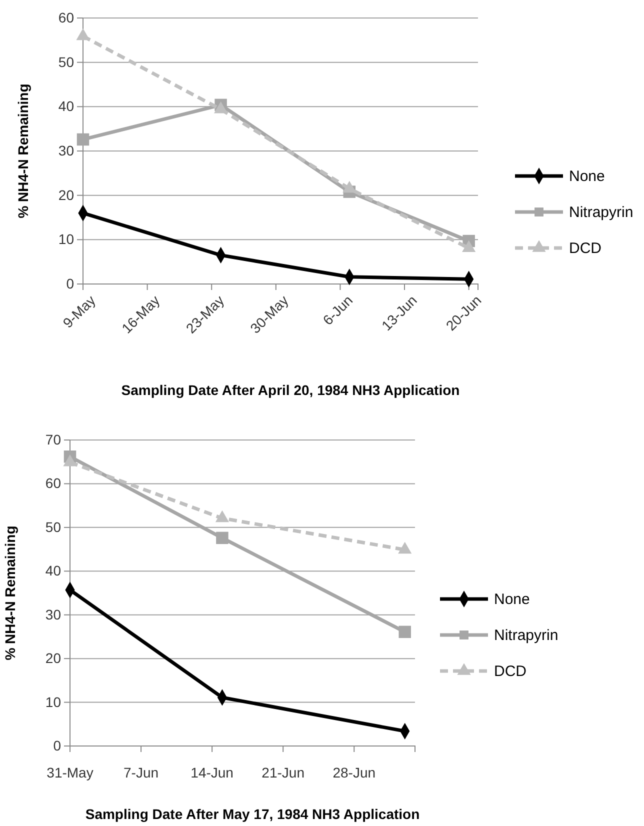 The width and height of the screenshot is (644, 826). Describe the element at coordinates (212, 772) in the screenshot. I see `x-tick-label: 14-Jun` at that location.